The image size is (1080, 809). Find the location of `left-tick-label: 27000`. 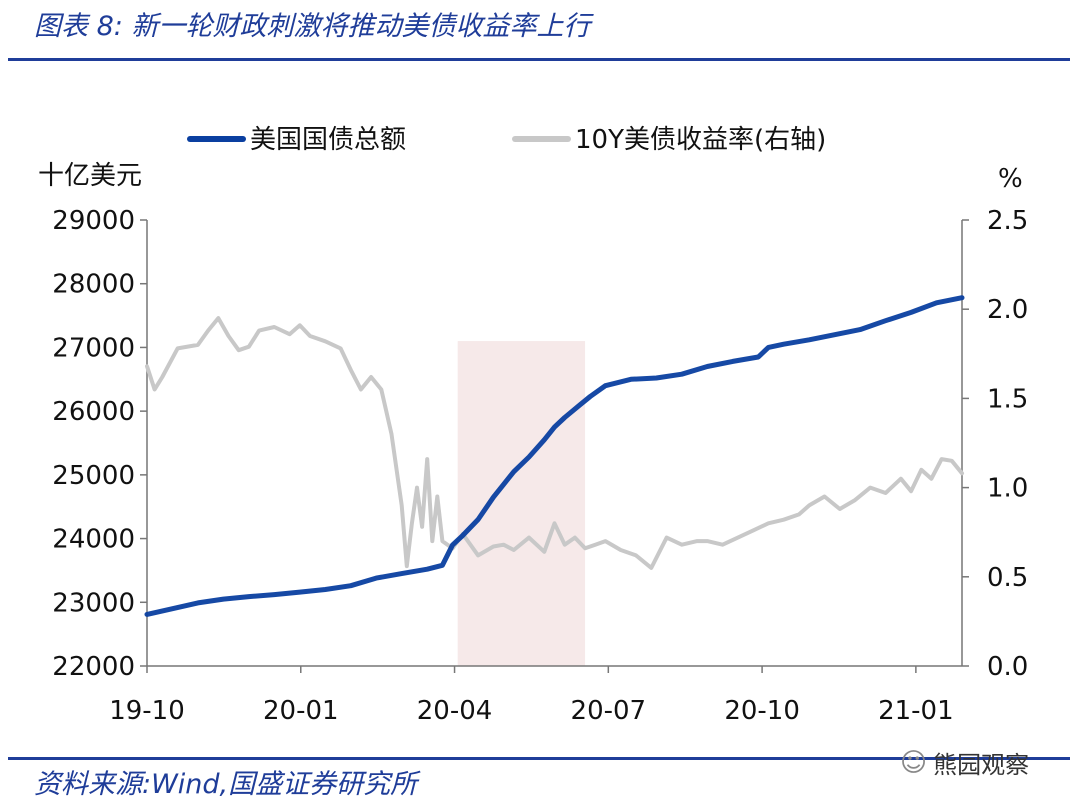

left-tick-label: 27000 is located at coordinates (93, 348).